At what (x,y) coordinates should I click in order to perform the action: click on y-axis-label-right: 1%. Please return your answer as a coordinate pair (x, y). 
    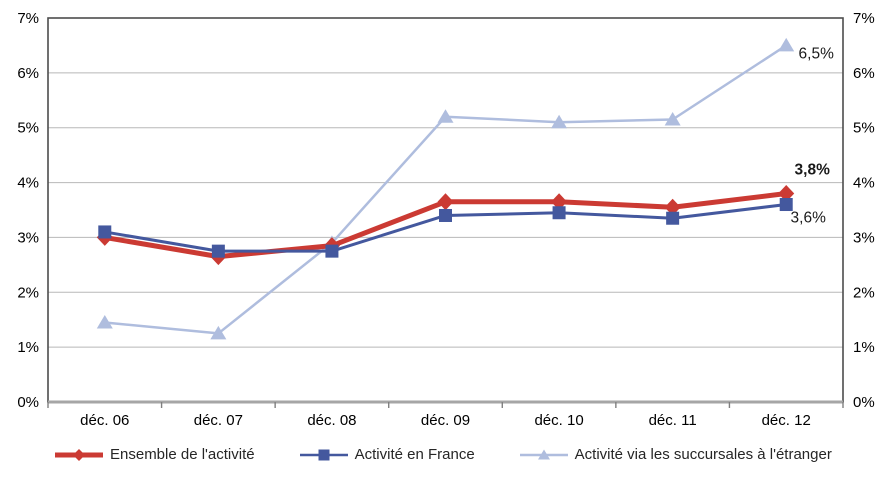
    Looking at the image, I should click on (864, 347).